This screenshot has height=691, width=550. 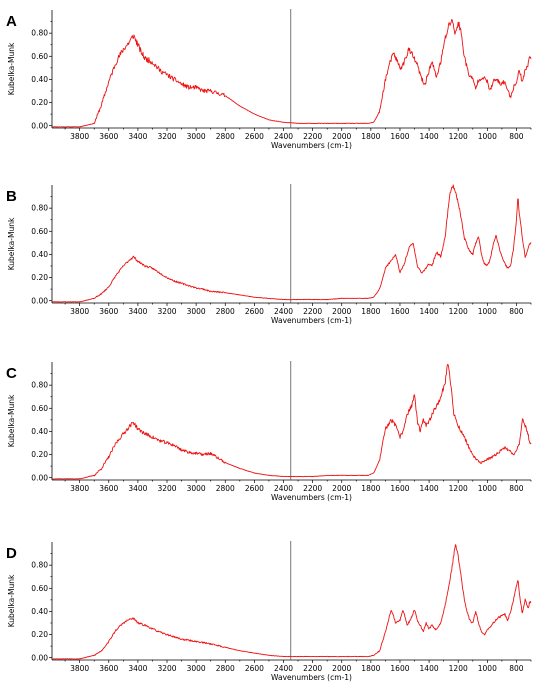 What do you see at coordinates (11, 196) in the screenshot?
I see `panel-label: B` at bounding box center [11, 196].